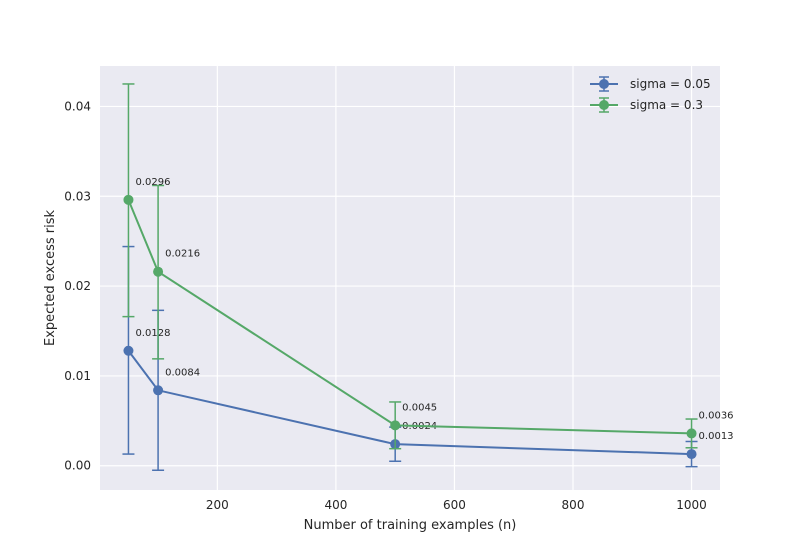 The image size is (800, 550). Describe the element at coordinates (670, 84) in the screenshot. I see `legend-label: sigma = 0.05` at that location.